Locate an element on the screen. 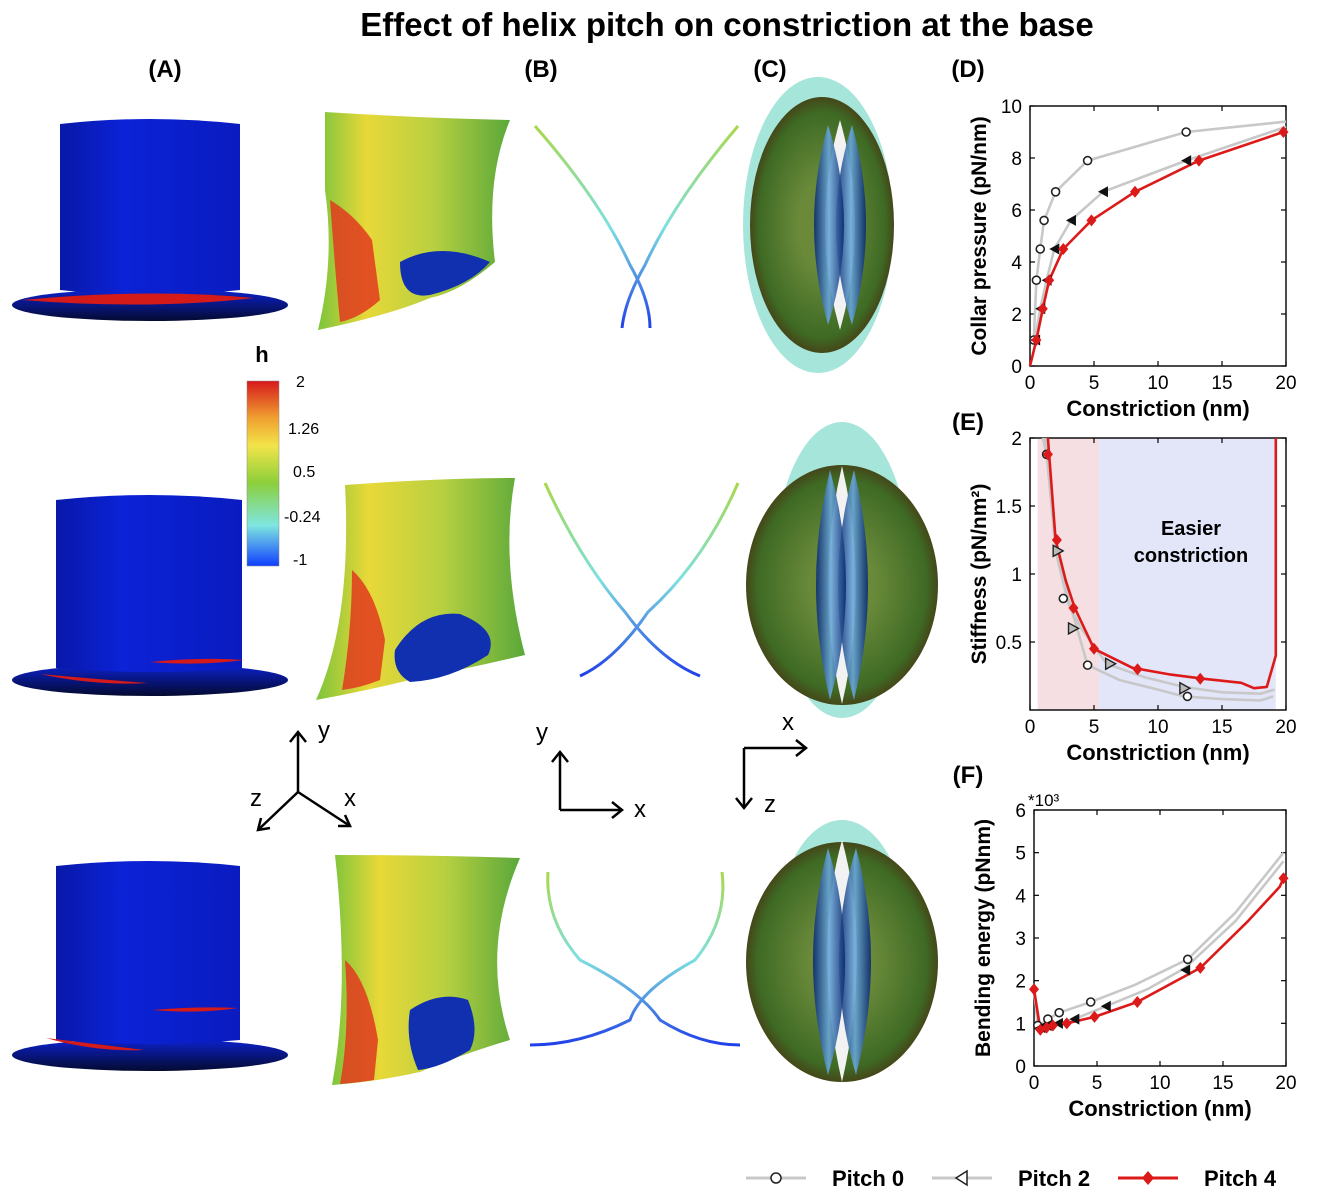  colorbar-tick: 1.26 is located at coordinates (303, 429).